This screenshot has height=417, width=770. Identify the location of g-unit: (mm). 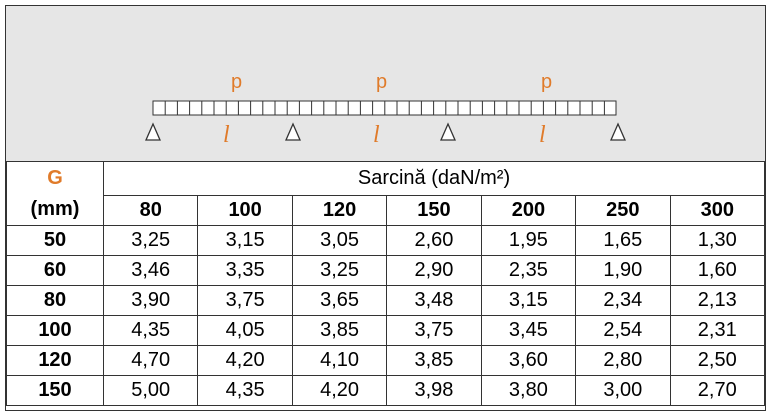
(55, 210).